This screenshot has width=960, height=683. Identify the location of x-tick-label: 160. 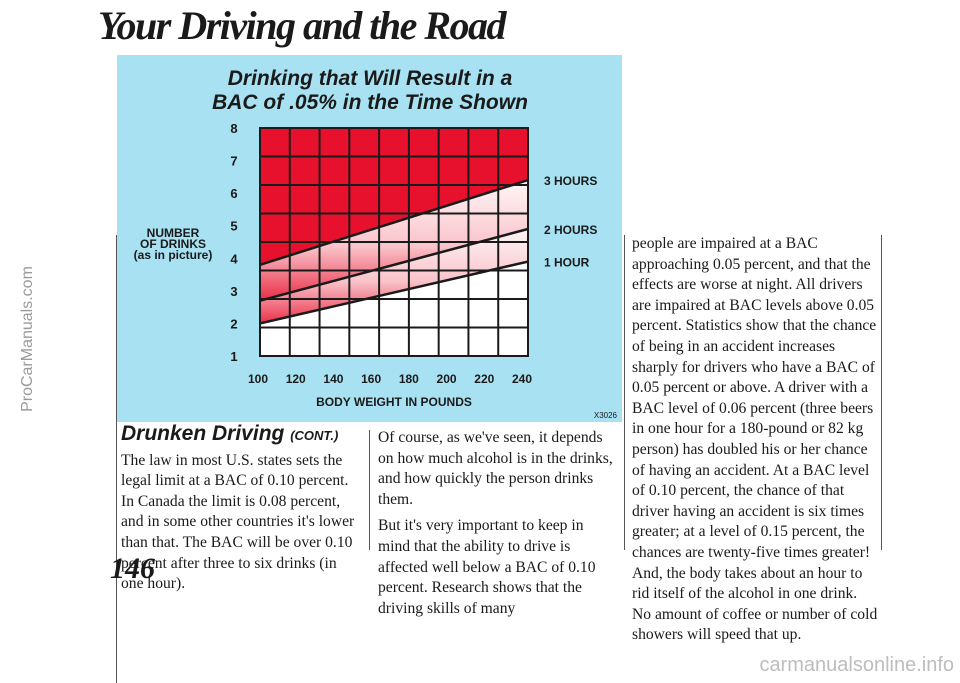
(371, 379).